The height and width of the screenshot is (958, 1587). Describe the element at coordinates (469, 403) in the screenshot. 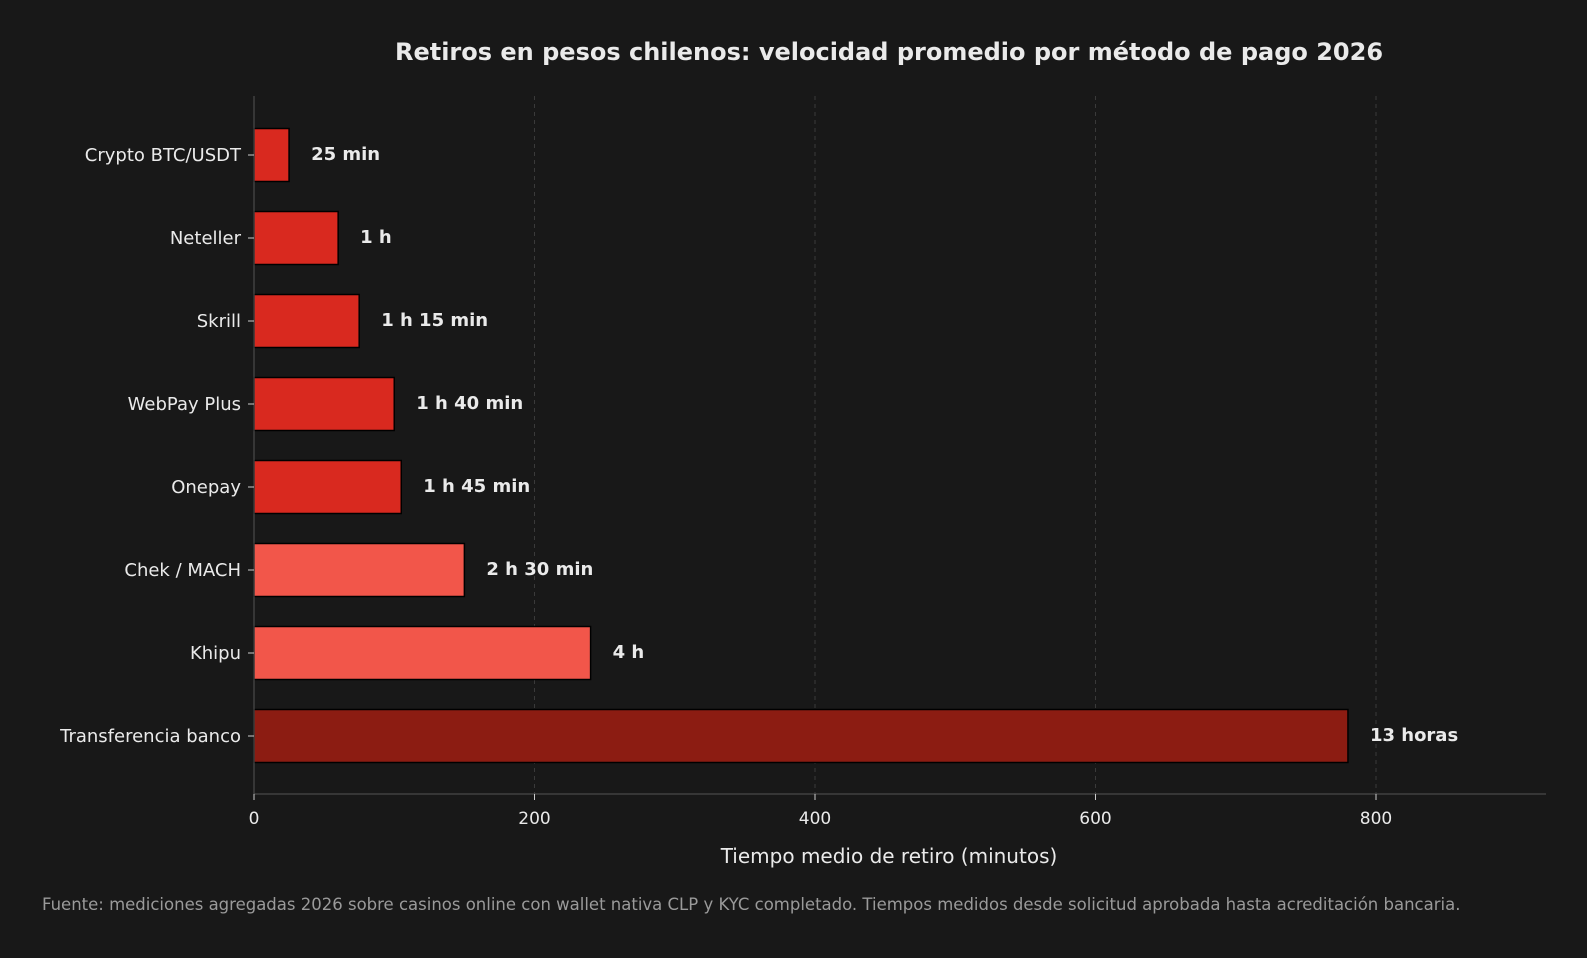

I see `value-label-3: 1 h 40 min` at that location.